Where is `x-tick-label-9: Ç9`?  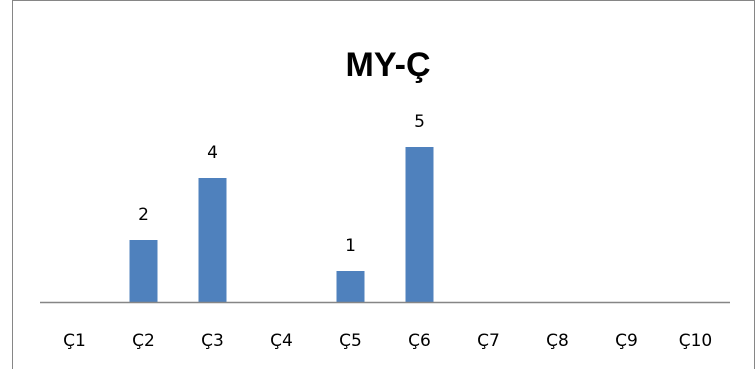
x-tick-label-9: Ç9 is located at coordinates (626, 341).